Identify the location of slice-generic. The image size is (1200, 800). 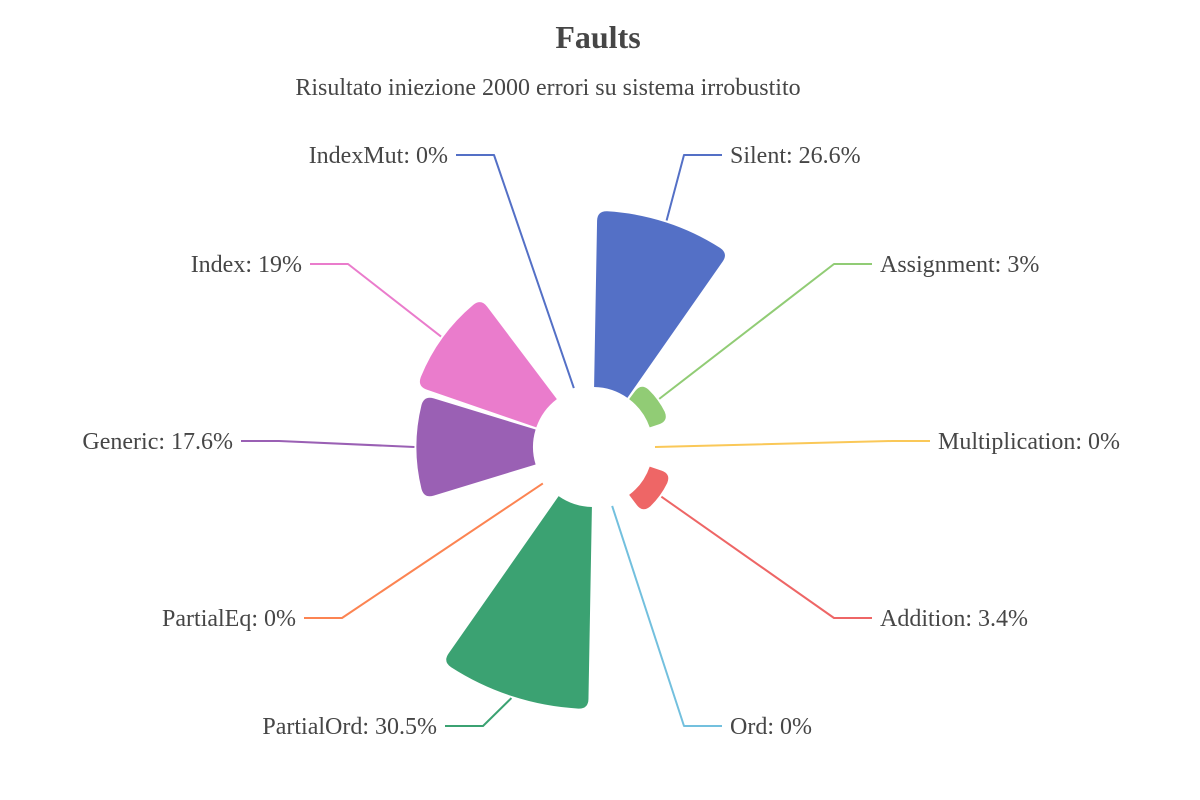
(476, 447).